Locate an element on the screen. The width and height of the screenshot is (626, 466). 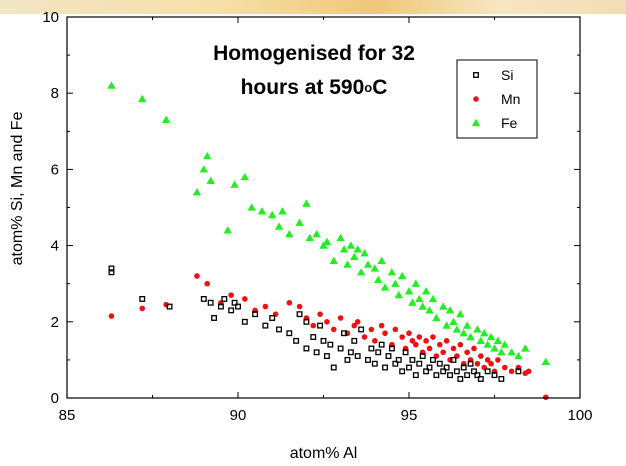
x-tick-label: 90 is located at coordinates (238, 415).